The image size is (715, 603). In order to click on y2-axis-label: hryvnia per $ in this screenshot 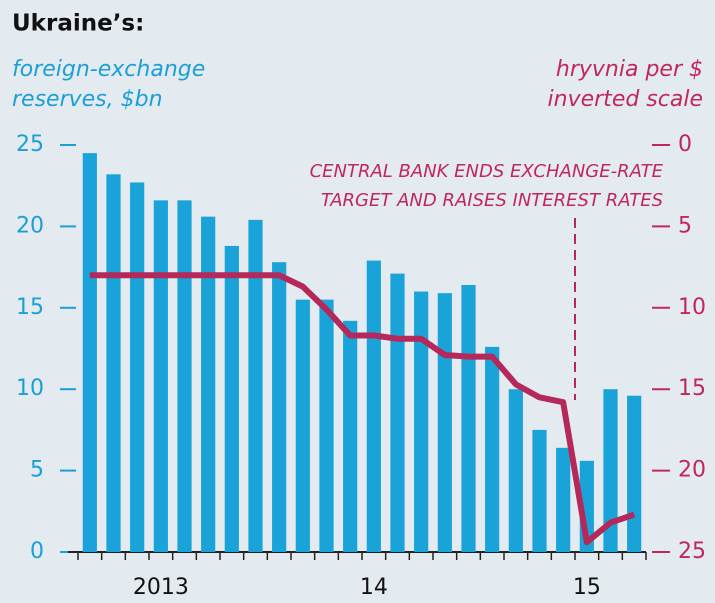, I will do `click(629, 69)`.